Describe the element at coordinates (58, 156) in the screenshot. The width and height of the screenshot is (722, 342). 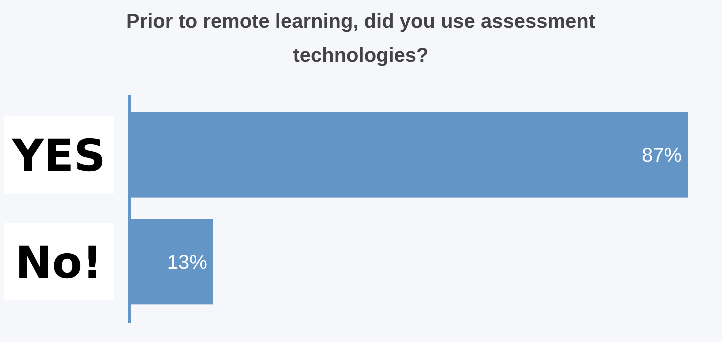
I see `y-tick-label: YES` at that location.